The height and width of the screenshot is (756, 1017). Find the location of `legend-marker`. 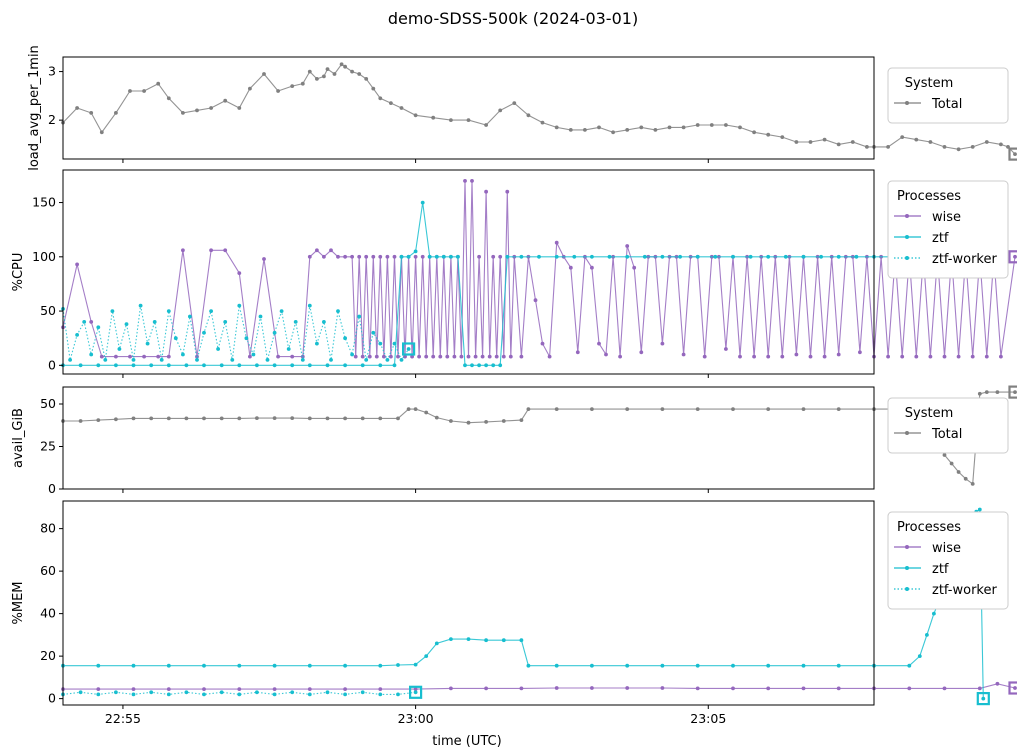

legend-marker is located at coordinates (907, 568).